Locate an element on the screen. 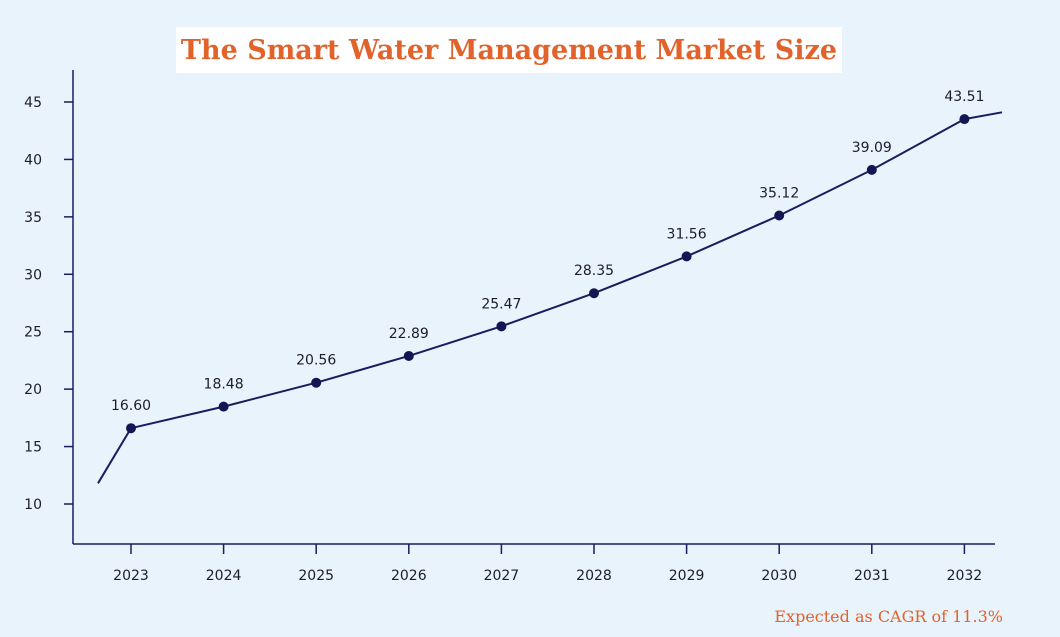  data-label: 25.47 is located at coordinates (501, 304).